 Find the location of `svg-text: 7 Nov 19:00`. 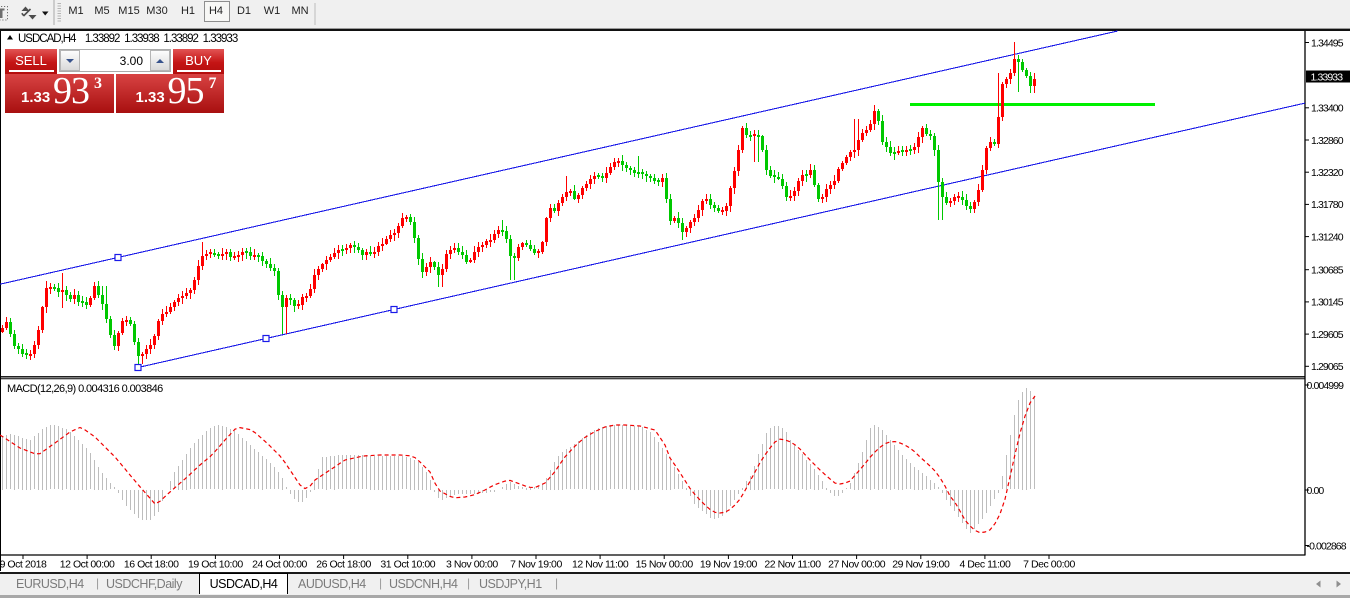

svg-text: 7 Nov 19:00 is located at coordinates (536, 565).